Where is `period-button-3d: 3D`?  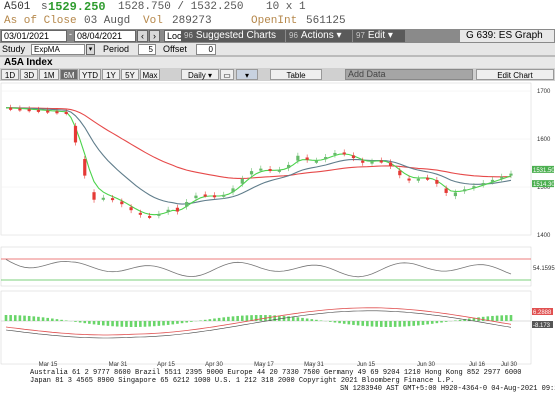
period-button-3d: 3D is located at coordinates (29, 74).